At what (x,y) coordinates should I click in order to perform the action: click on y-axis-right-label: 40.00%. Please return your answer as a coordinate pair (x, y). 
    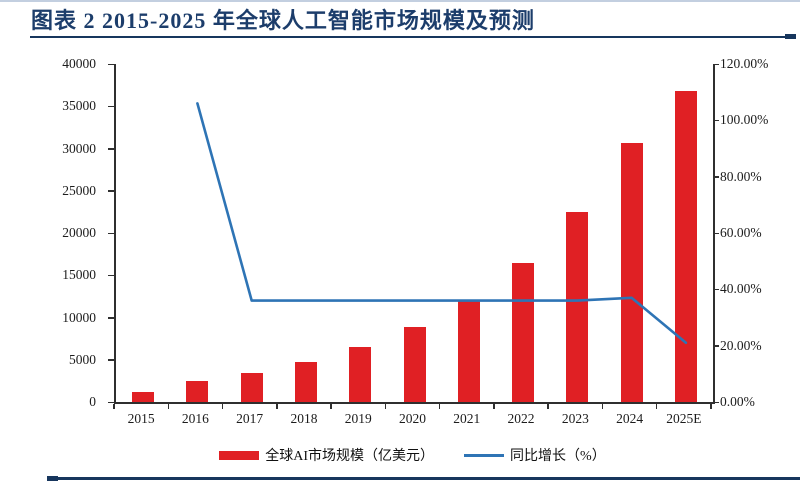
    Looking at the image, I should click on (741, 289).